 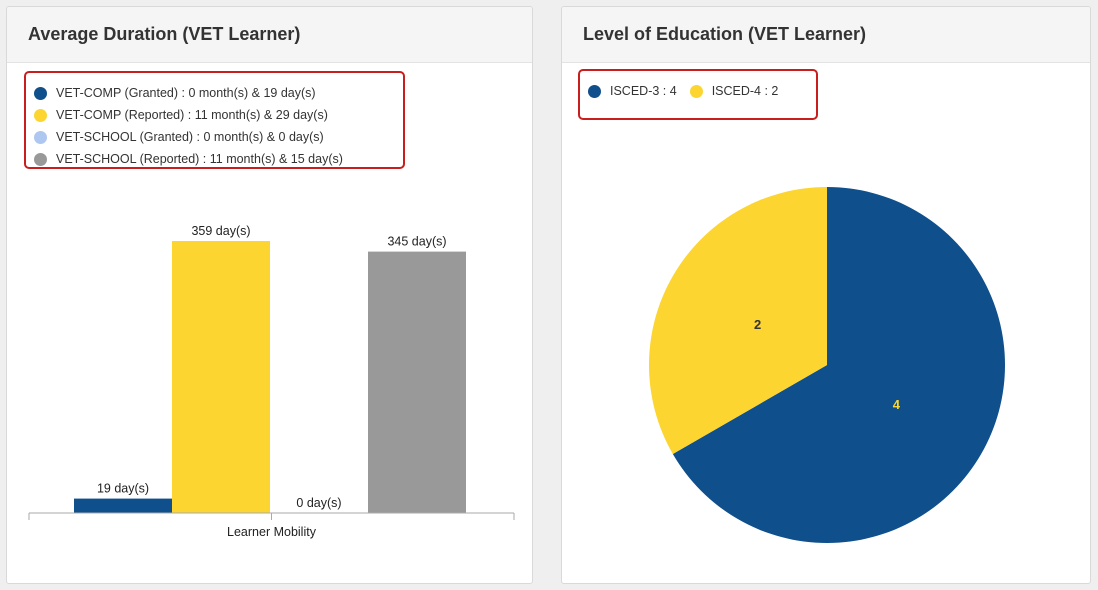 I want to click on level-of-education-legend: ISCED-3 : 4 ISCED-4 : 2, so click(x=698, y=94).